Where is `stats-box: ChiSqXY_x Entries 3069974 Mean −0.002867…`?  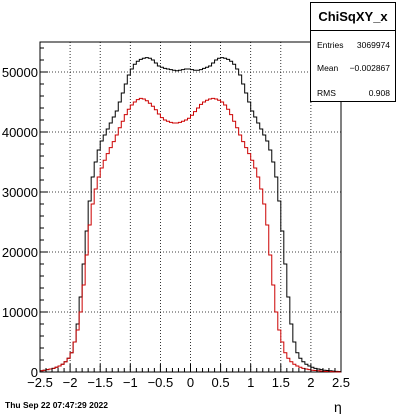
stats-box: ChiSqXY_x Entries 3069974 Mean −0.002867… is located at coordinates (353, 52).